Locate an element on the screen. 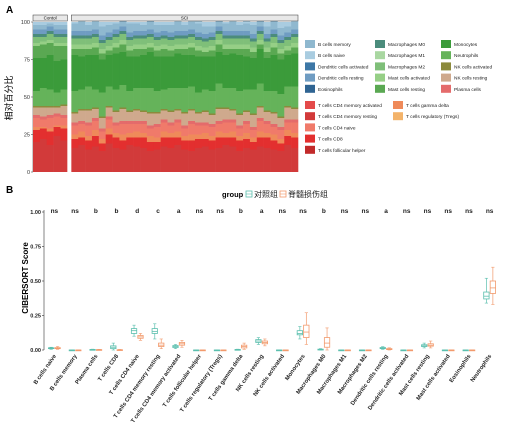  b-y-tick-label: 0.75 is located at coordinates (35, 248).